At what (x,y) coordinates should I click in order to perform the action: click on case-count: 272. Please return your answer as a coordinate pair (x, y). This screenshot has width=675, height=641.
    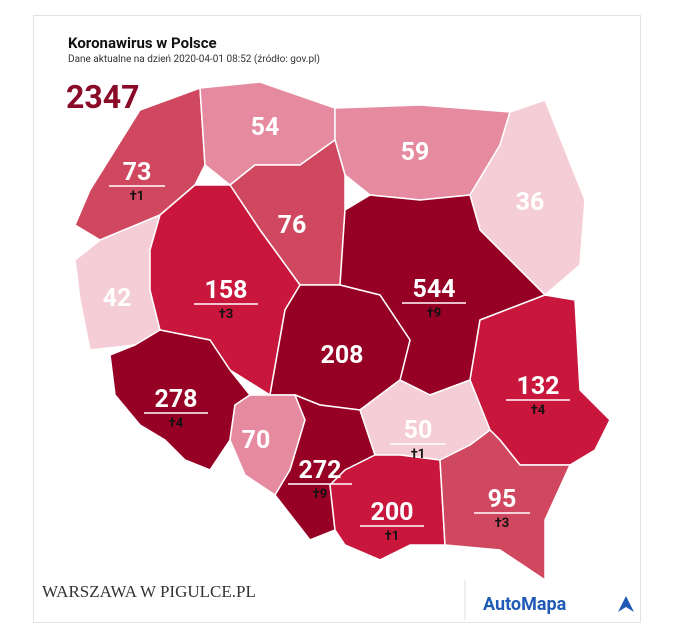
    Looking at the image, I should click on (319, 470).